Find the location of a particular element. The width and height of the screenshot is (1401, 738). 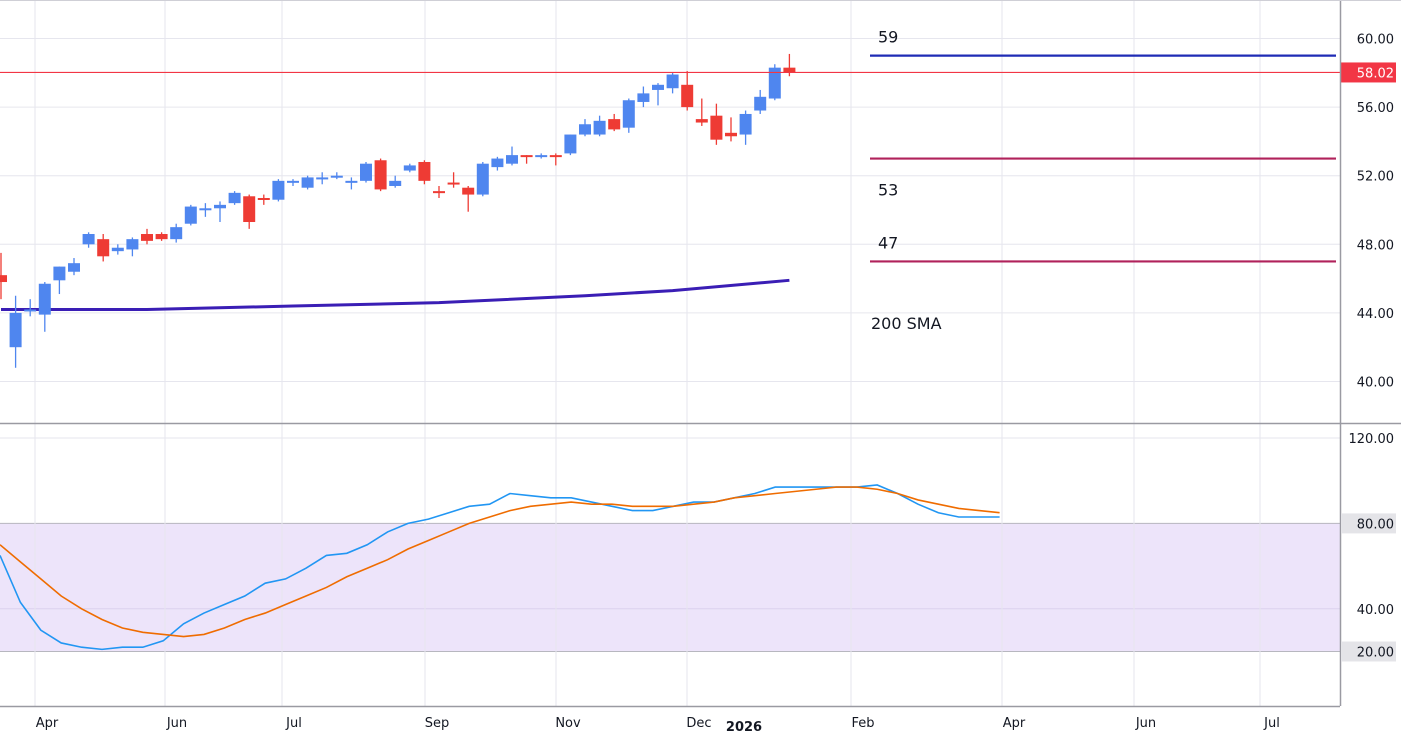

last-price-label: 58.02 is located at coordinates (1375, 73).